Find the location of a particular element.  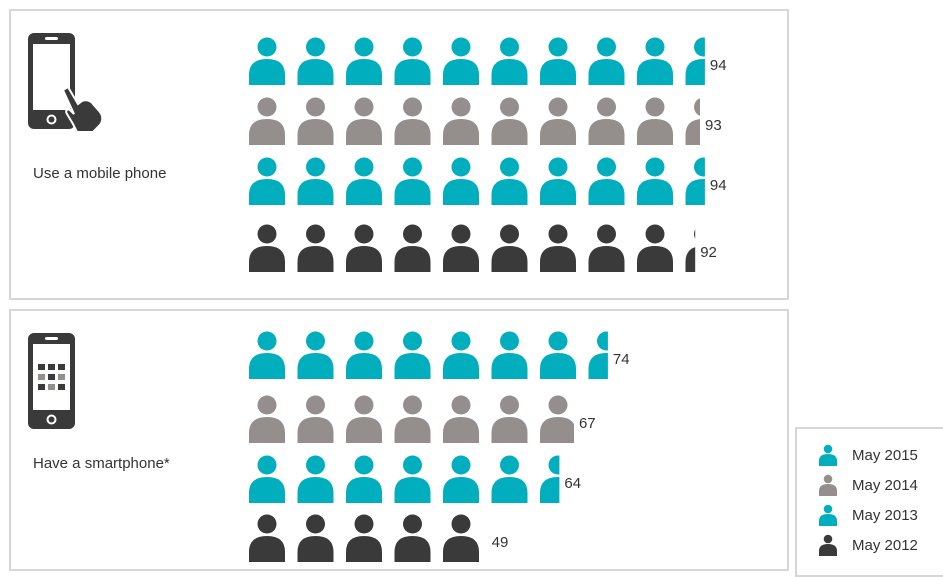

legend-label: May 2014 is located at coordinates (885, 485).